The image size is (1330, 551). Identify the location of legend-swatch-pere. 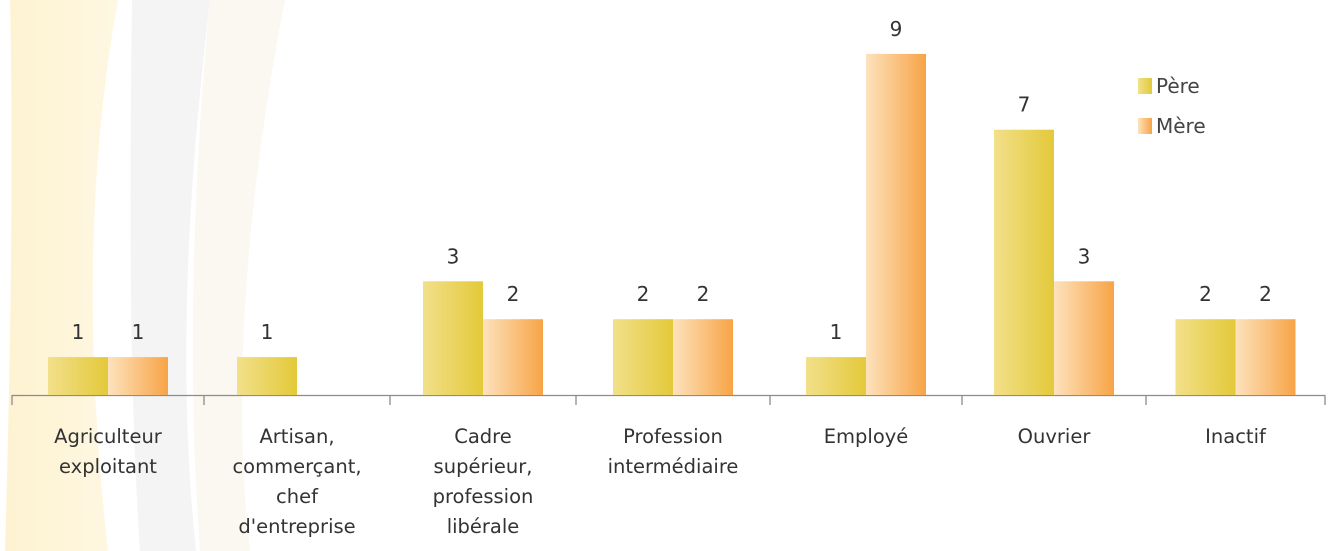
(1145, 86).